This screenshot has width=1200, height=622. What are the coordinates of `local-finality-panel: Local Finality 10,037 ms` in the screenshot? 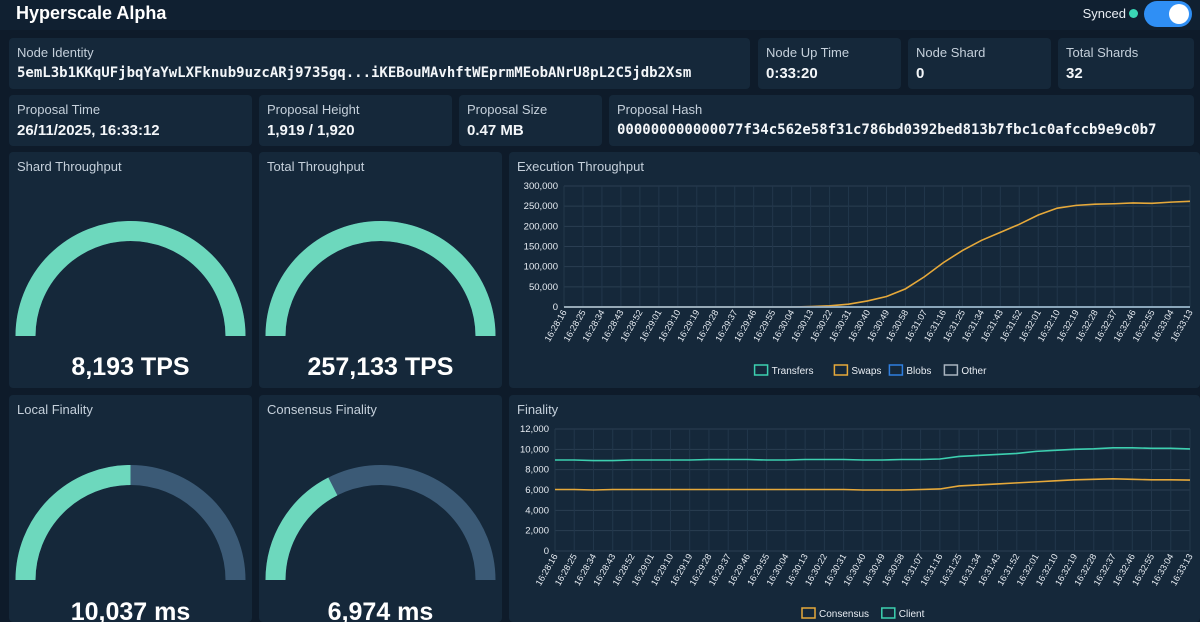 It's located at (130, 508).